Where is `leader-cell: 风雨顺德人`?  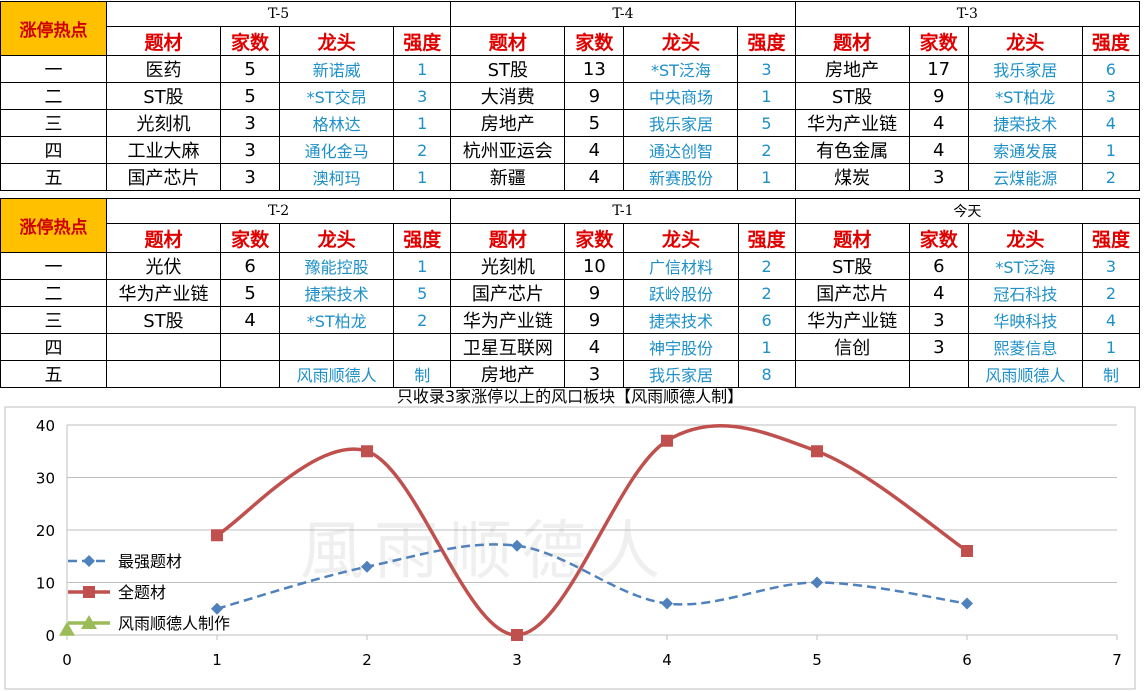 leader-cell: 风雨顺德人 is located at coordinates (1025, 374).